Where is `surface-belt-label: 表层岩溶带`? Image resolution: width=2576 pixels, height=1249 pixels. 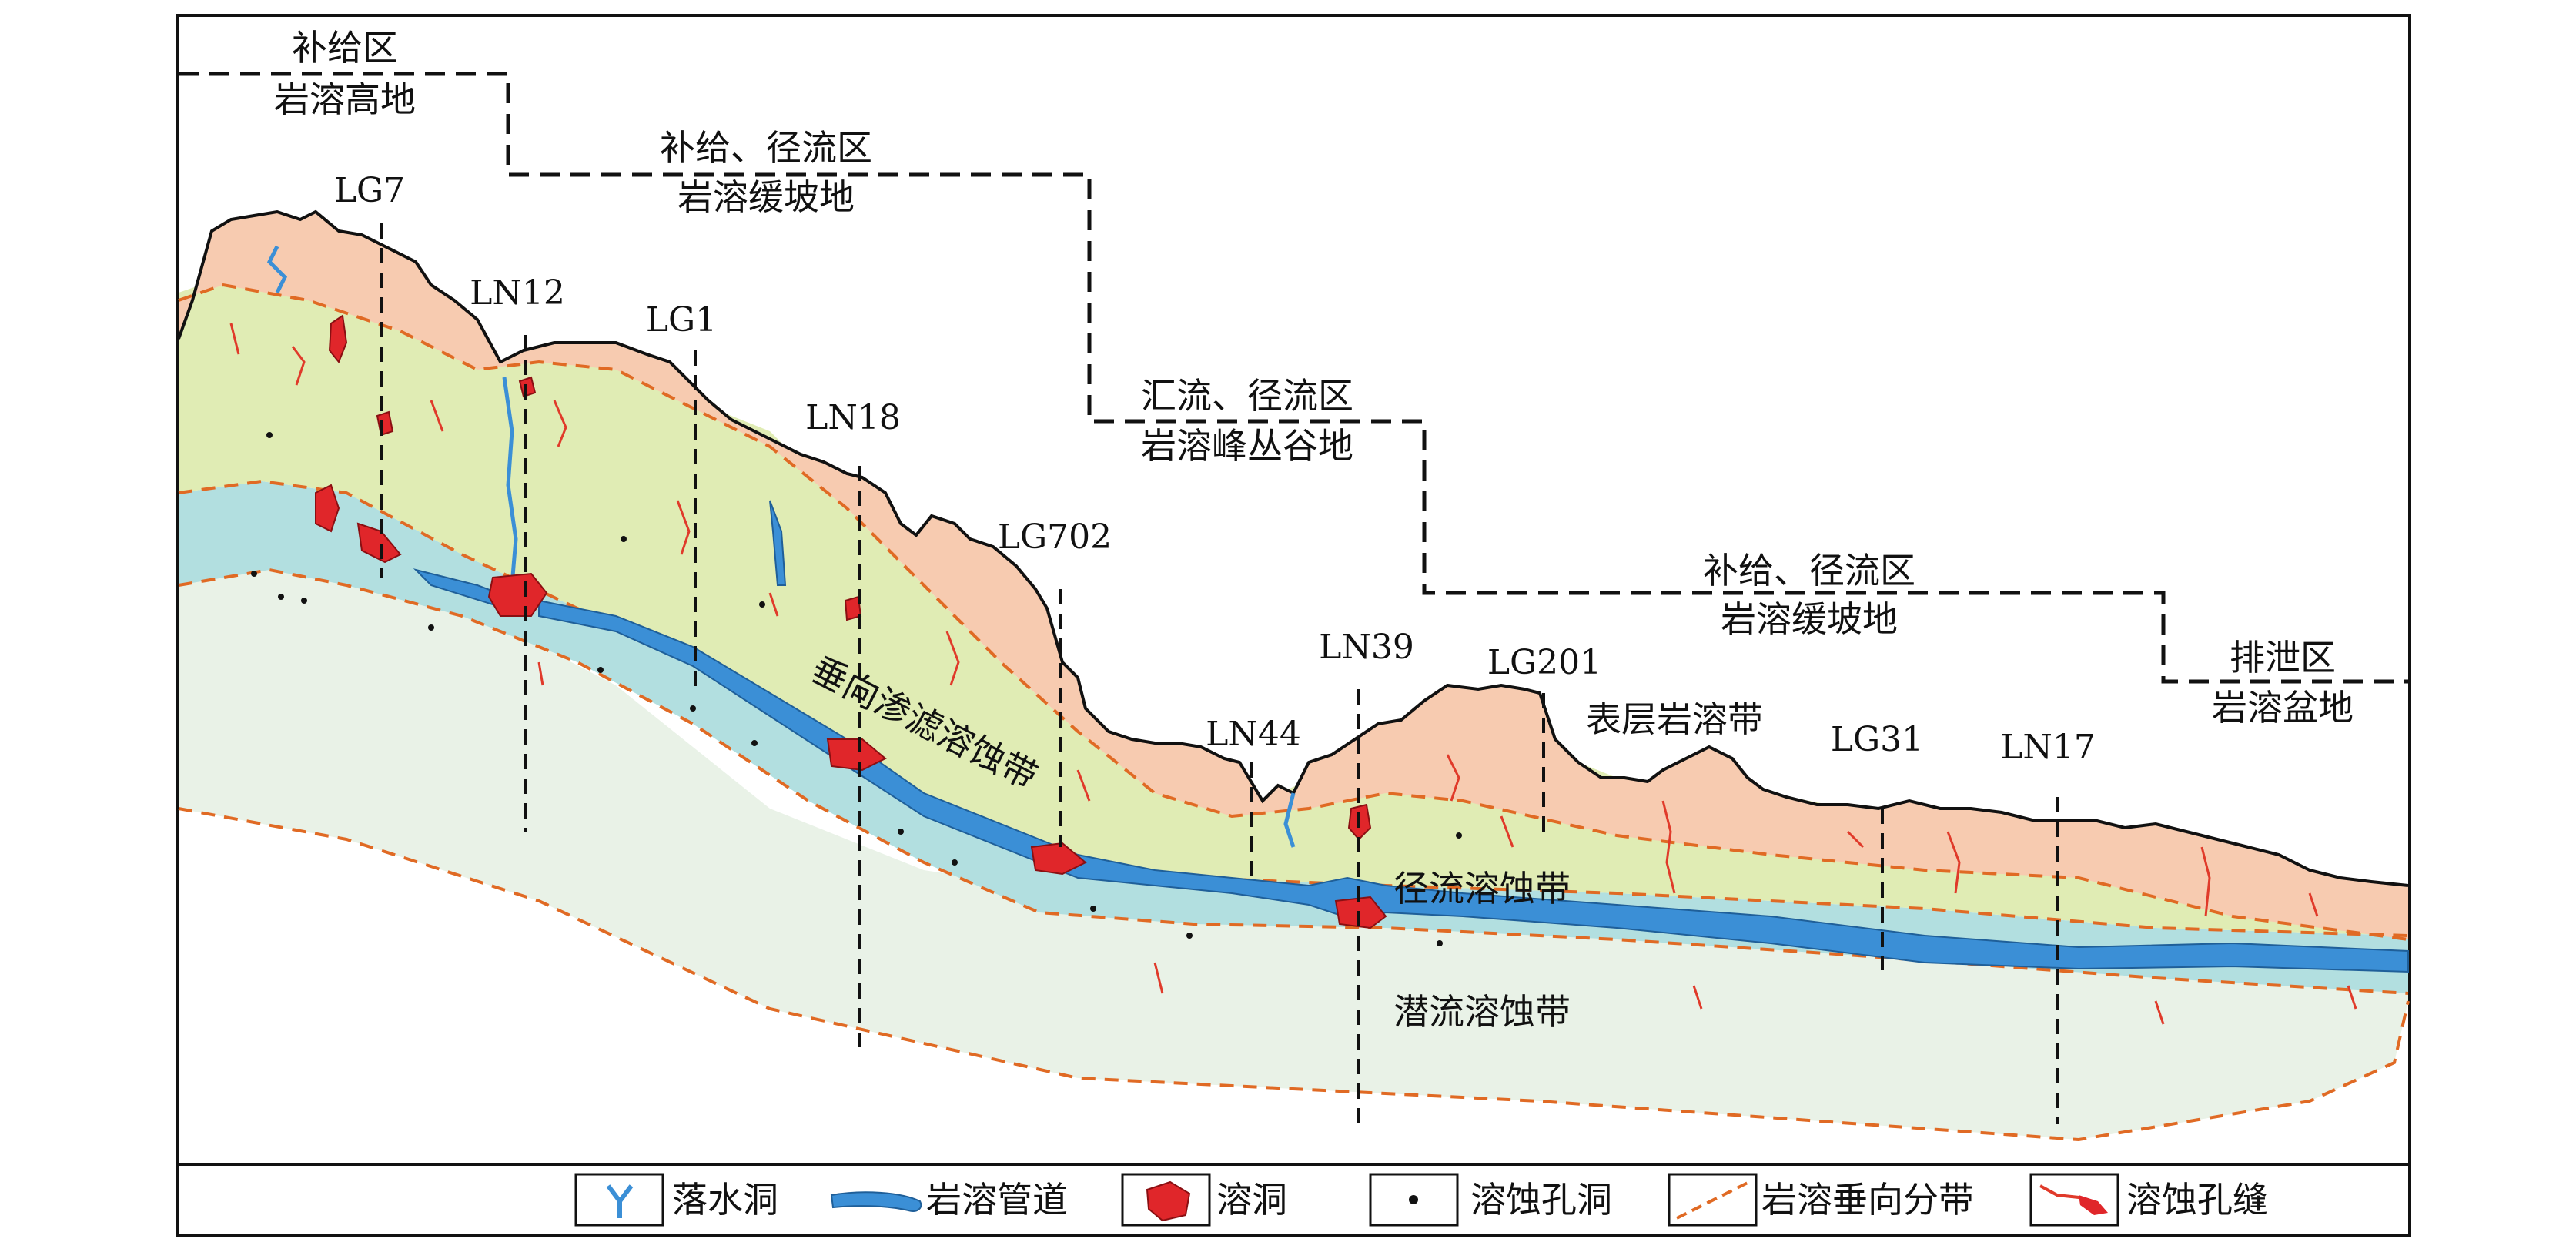 surface-belt-label: 表层岩溶带 is located at coordinates (1675, 719).